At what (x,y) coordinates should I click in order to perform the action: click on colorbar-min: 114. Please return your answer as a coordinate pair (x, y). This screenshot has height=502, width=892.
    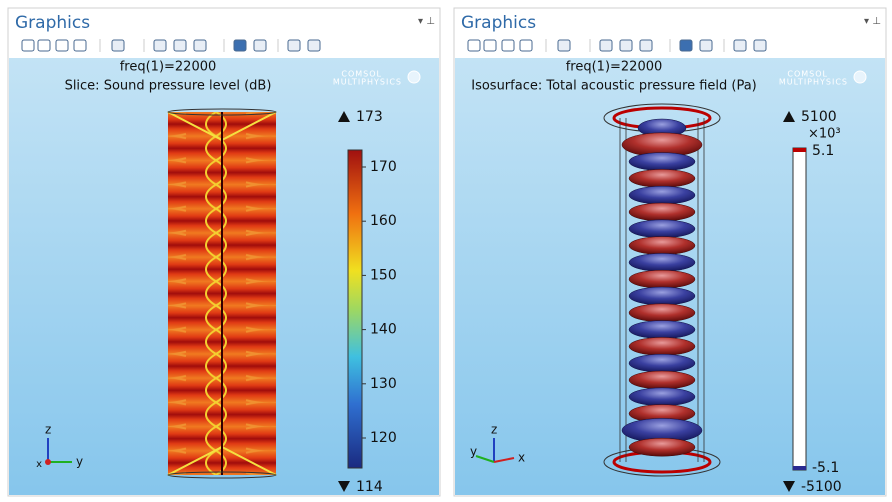
    Looking at the image, I should click on (369, 487).